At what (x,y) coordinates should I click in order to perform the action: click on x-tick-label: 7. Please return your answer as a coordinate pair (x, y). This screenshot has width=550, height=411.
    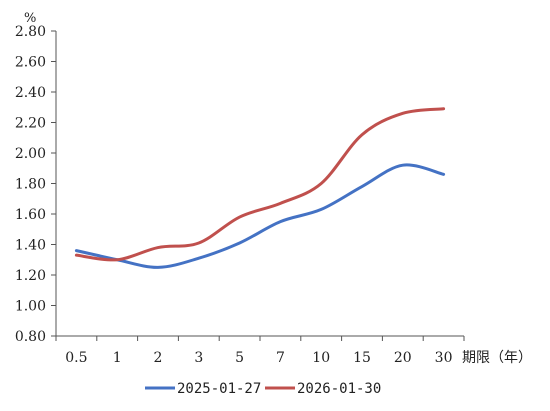
    Looking at the image, I should click on (280, 358).